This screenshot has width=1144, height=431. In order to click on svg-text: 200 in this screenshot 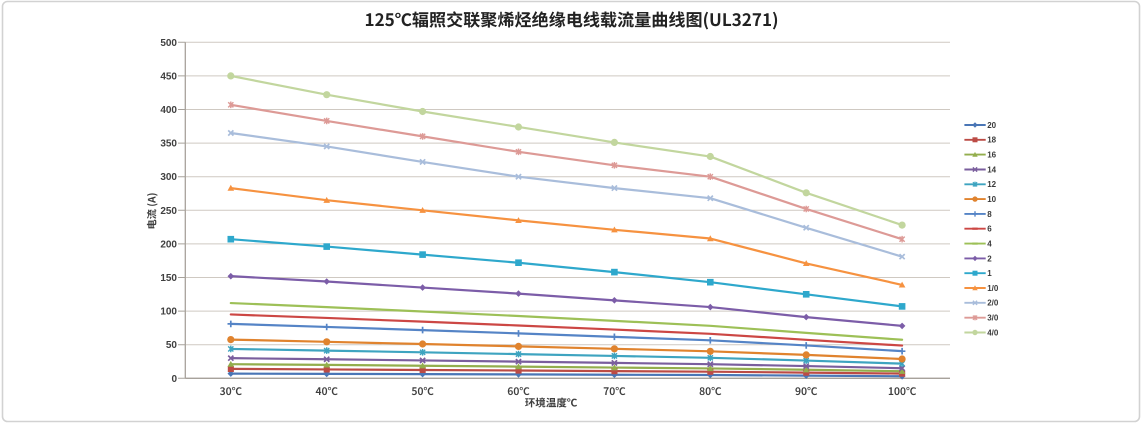, I will do `click(168, 244)`.